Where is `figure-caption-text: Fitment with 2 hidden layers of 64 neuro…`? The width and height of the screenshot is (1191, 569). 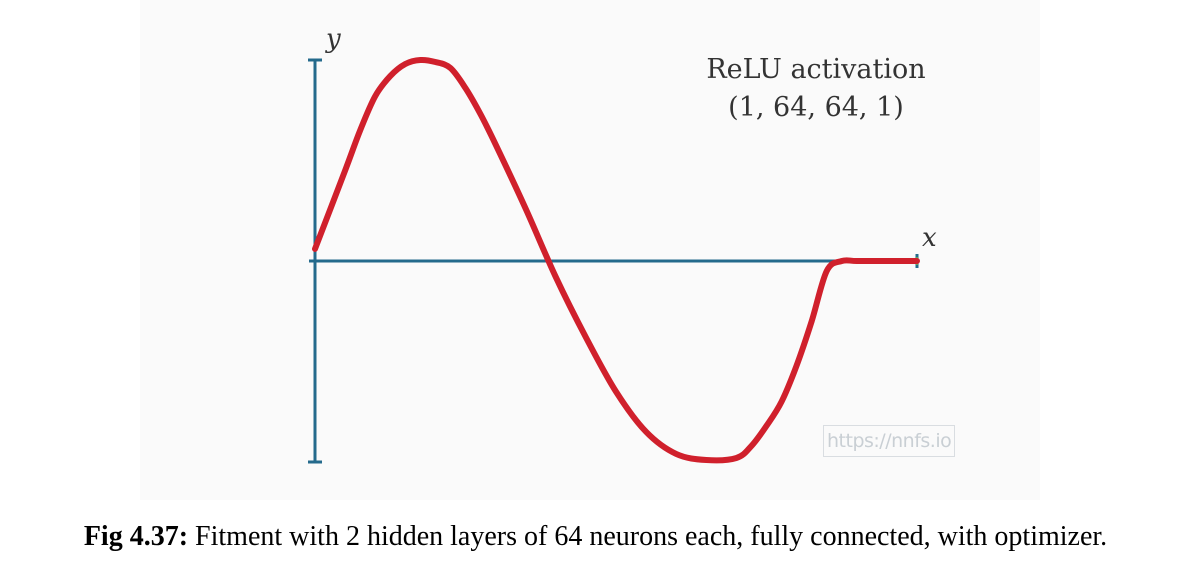
figure-caption-text: Fitment with 2 hidden layers of 64 neuro… is located at coordinates (648, 536).